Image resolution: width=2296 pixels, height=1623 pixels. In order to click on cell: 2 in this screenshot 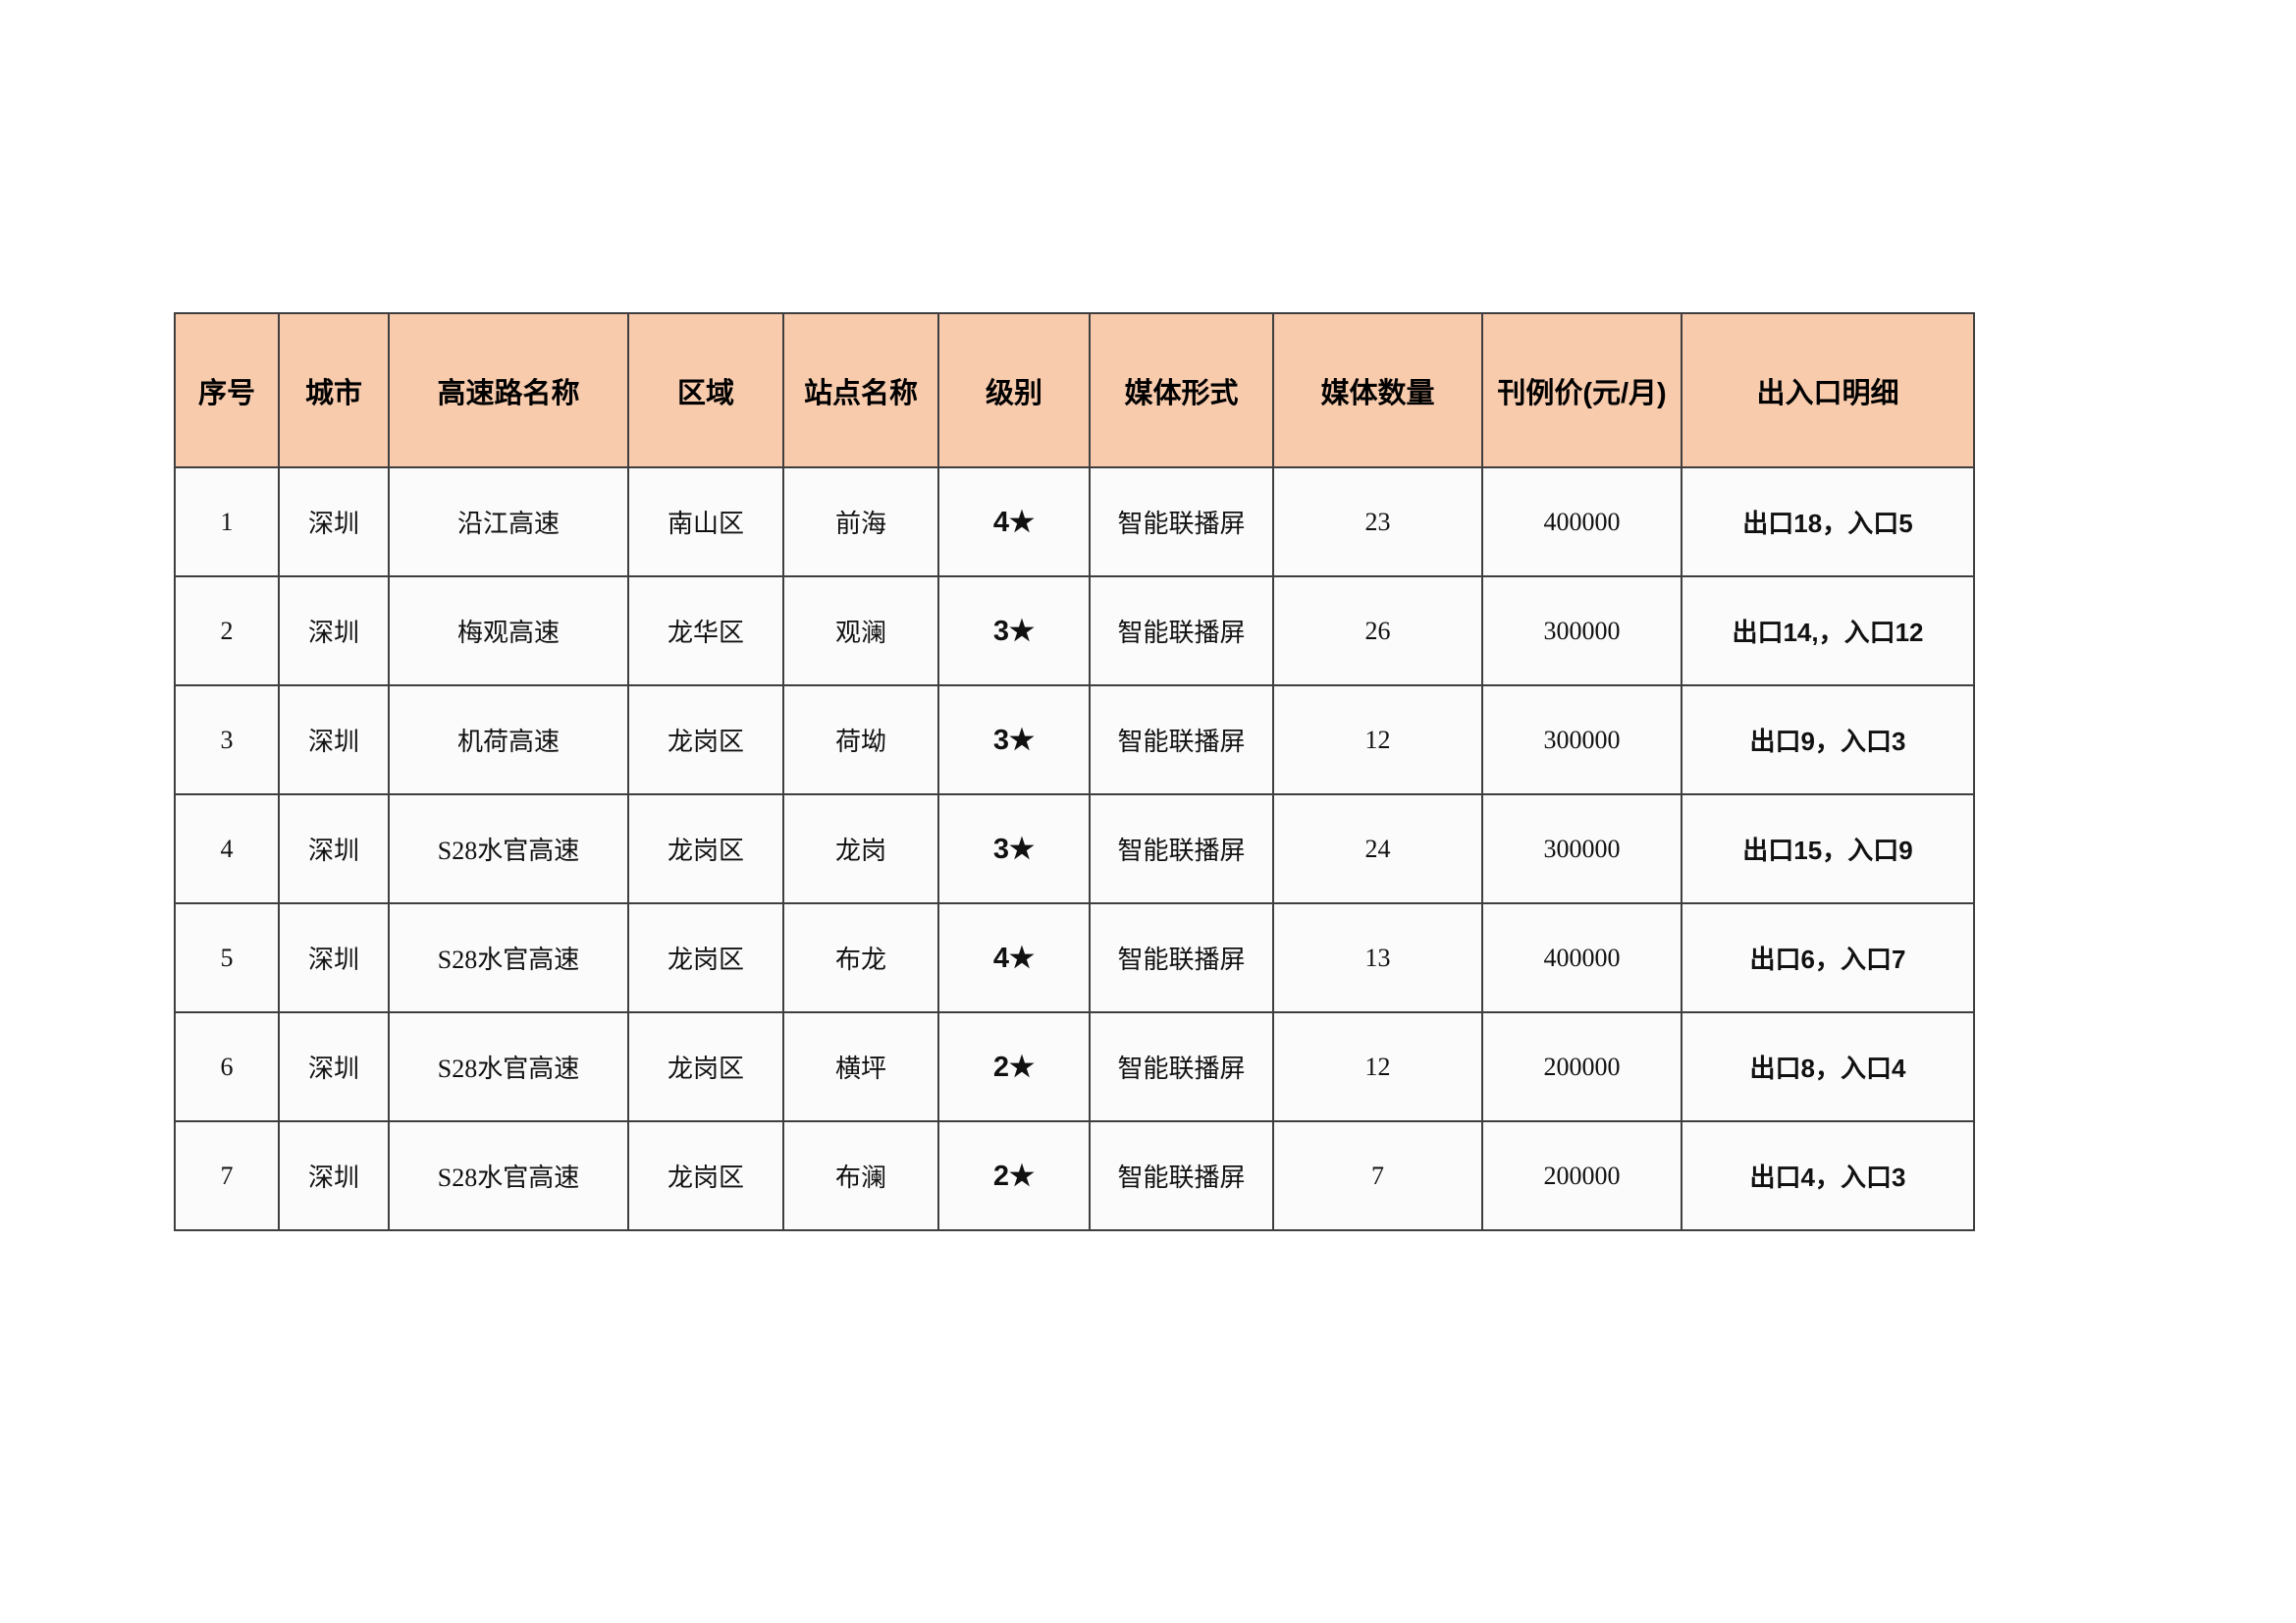, I will do `click(227, 630)`.